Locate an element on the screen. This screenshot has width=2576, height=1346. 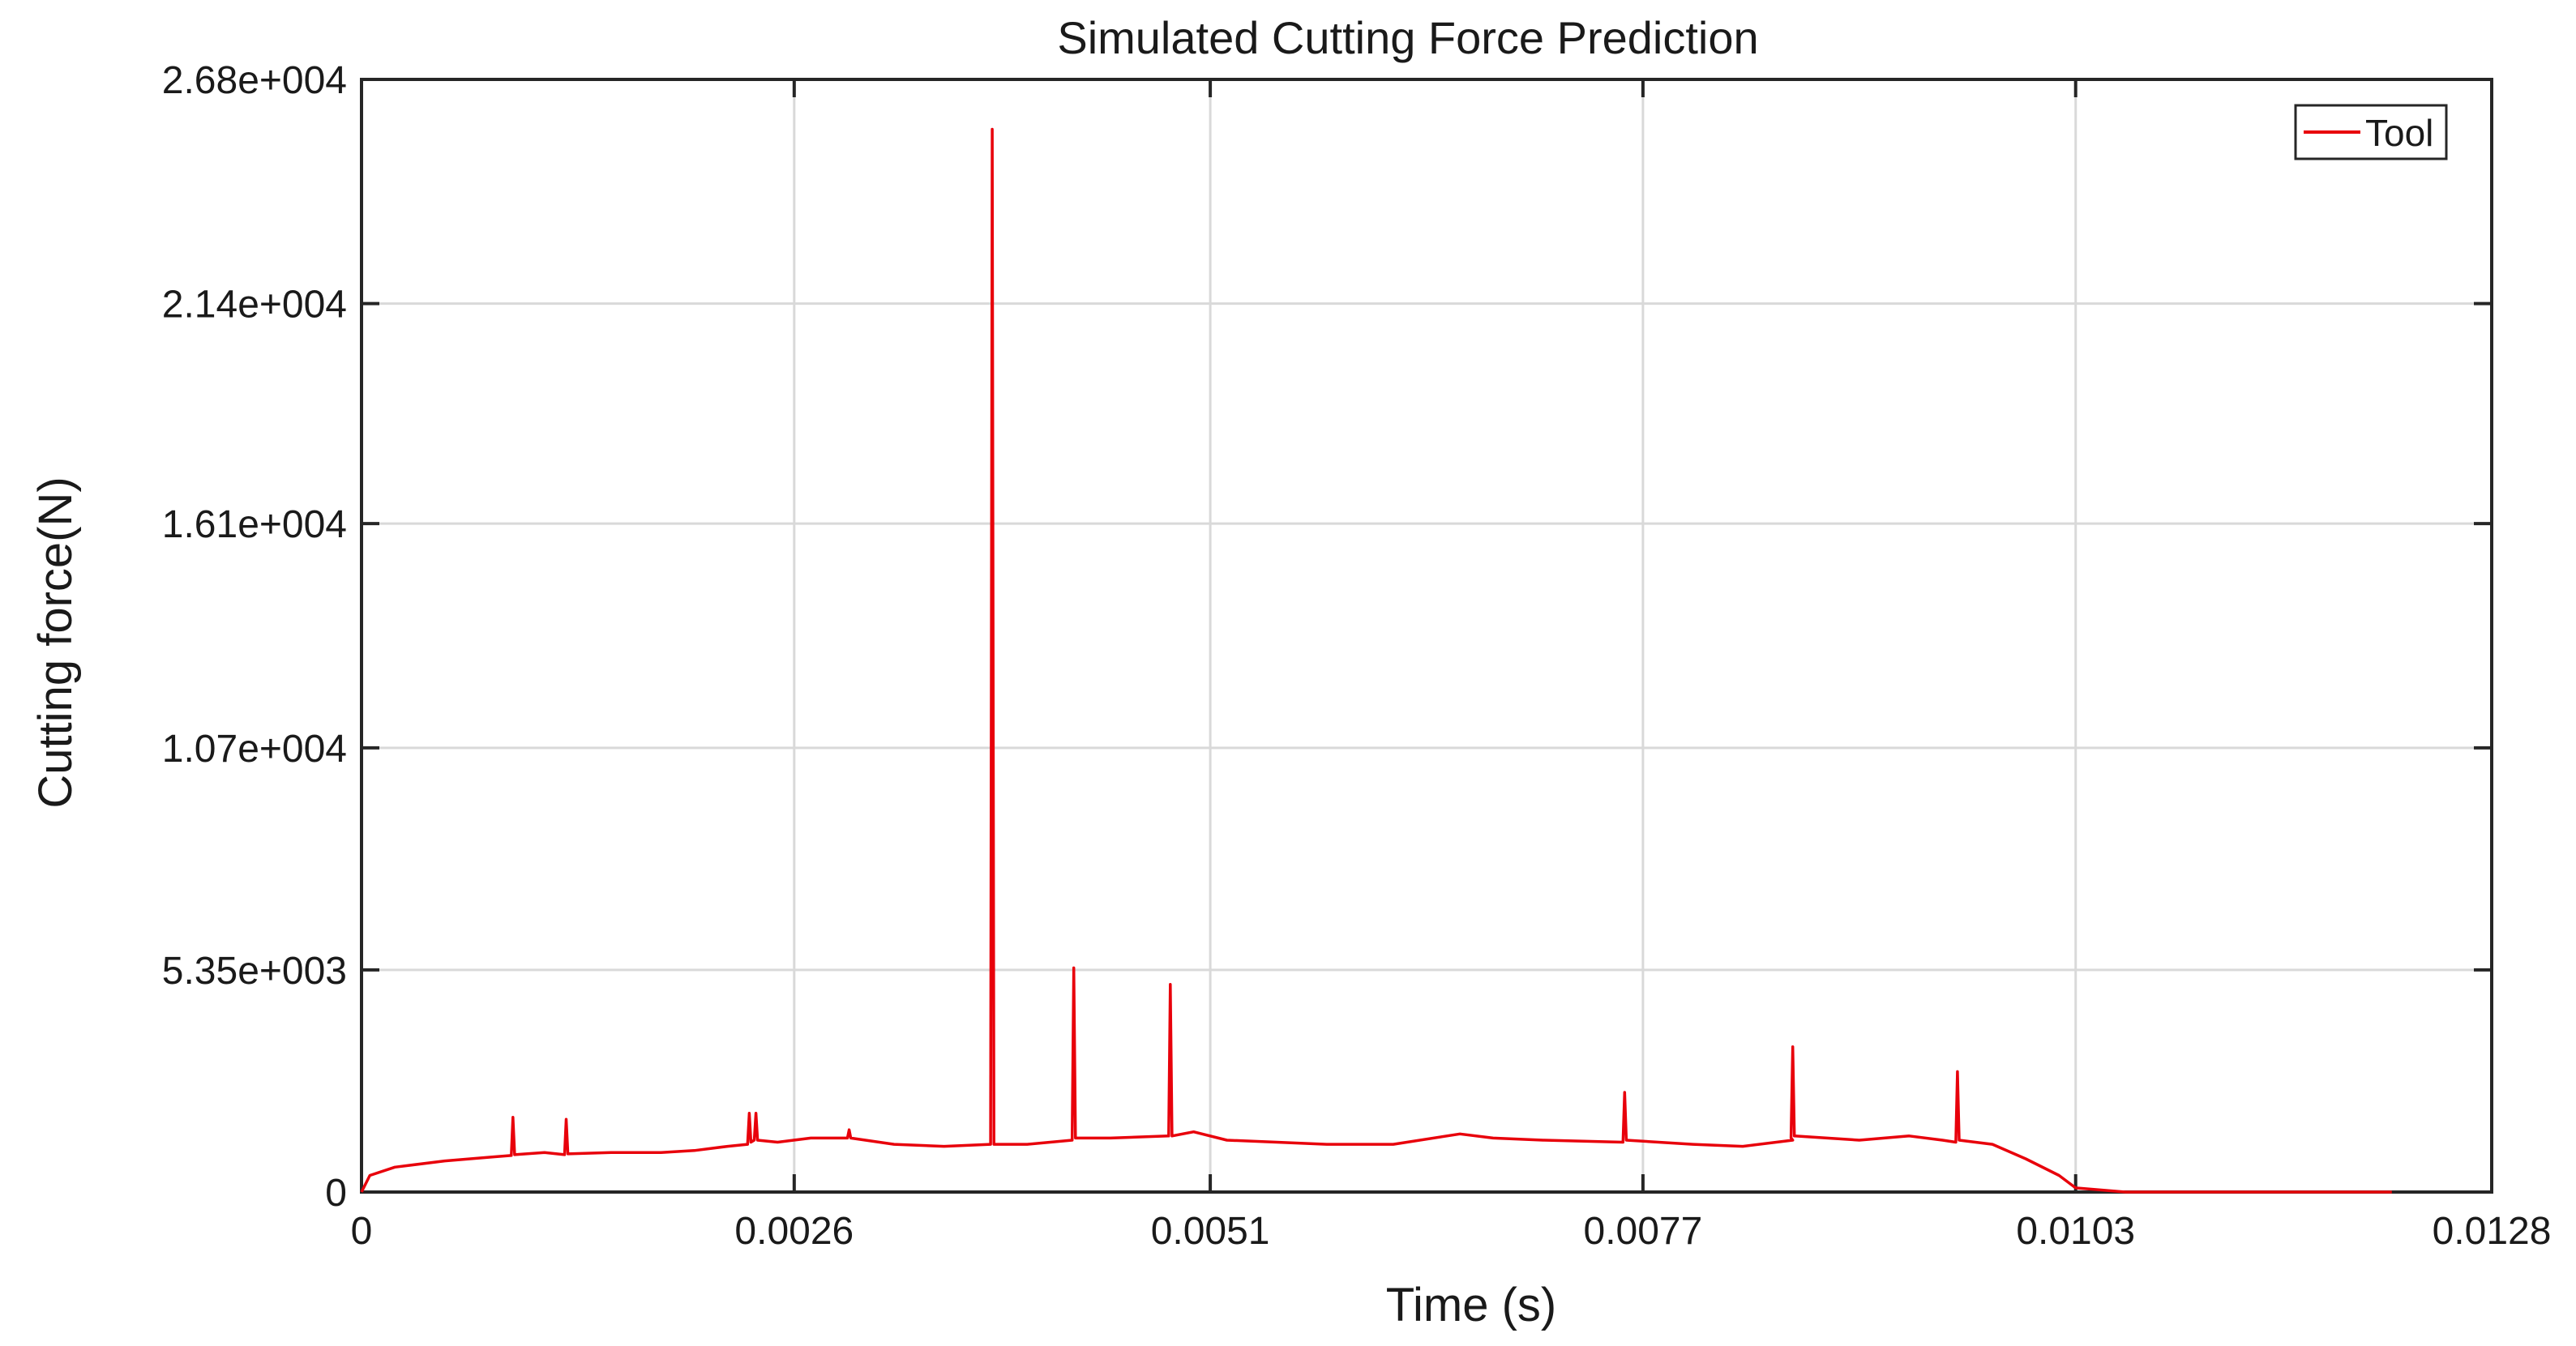
y-tick-label: 1.61e+004 is located at coordinates (254, 524).